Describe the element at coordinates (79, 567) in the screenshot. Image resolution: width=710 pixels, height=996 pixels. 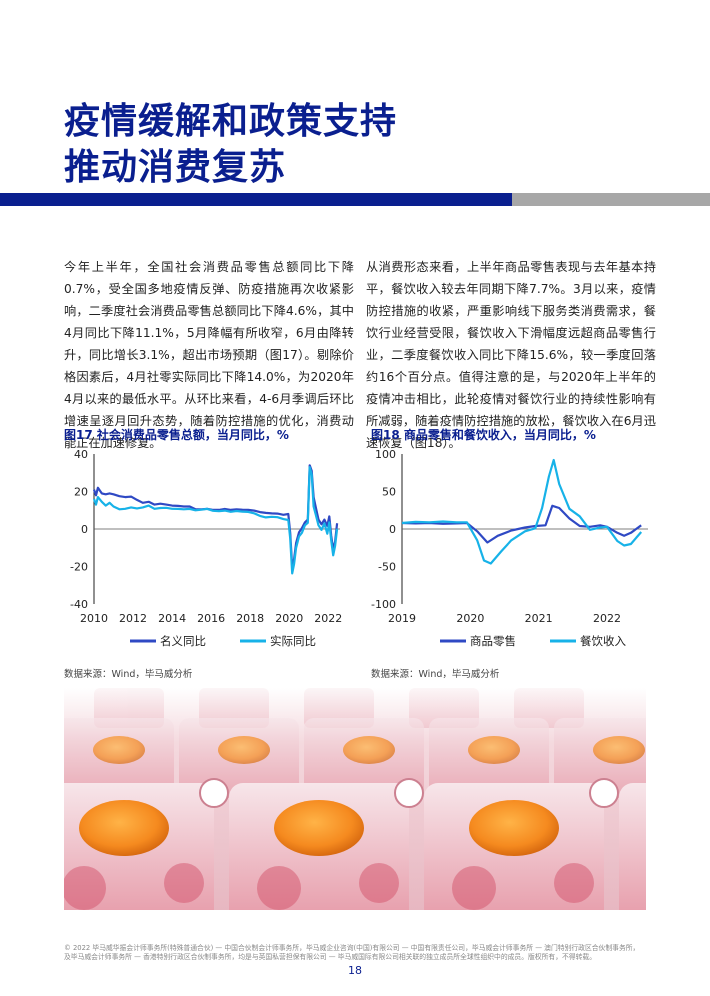
I see `y-tick-label: -20` at that location.